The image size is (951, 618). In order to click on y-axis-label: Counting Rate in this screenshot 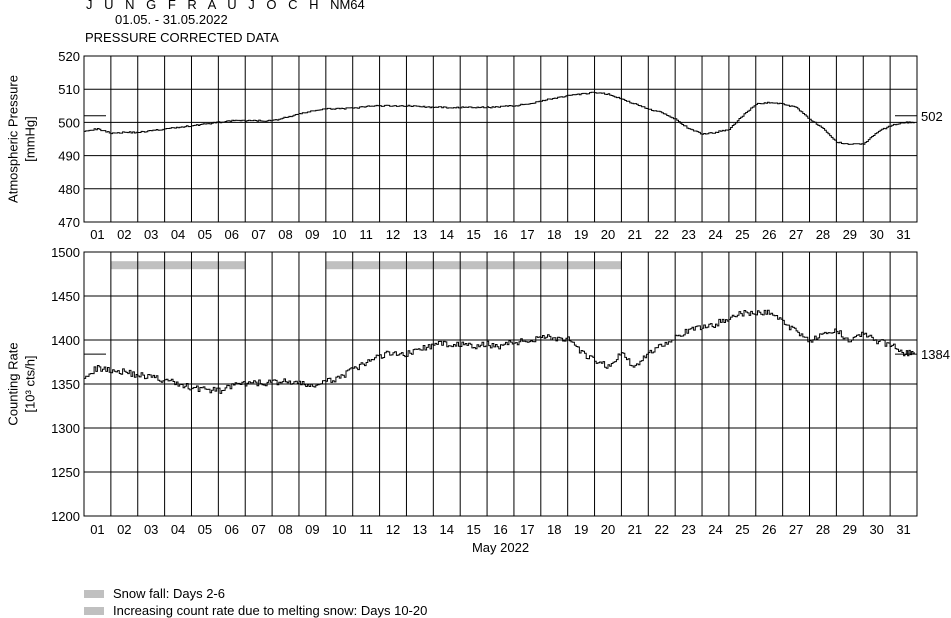, I will do `click(12, 383)`.